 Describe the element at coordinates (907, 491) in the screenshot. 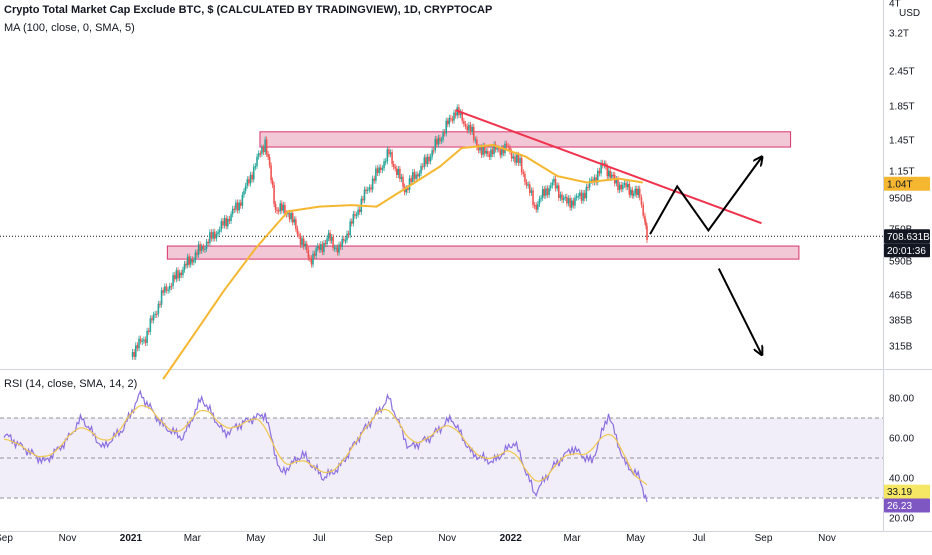

I see `rsi-ma-value-badge-bg` at that location.